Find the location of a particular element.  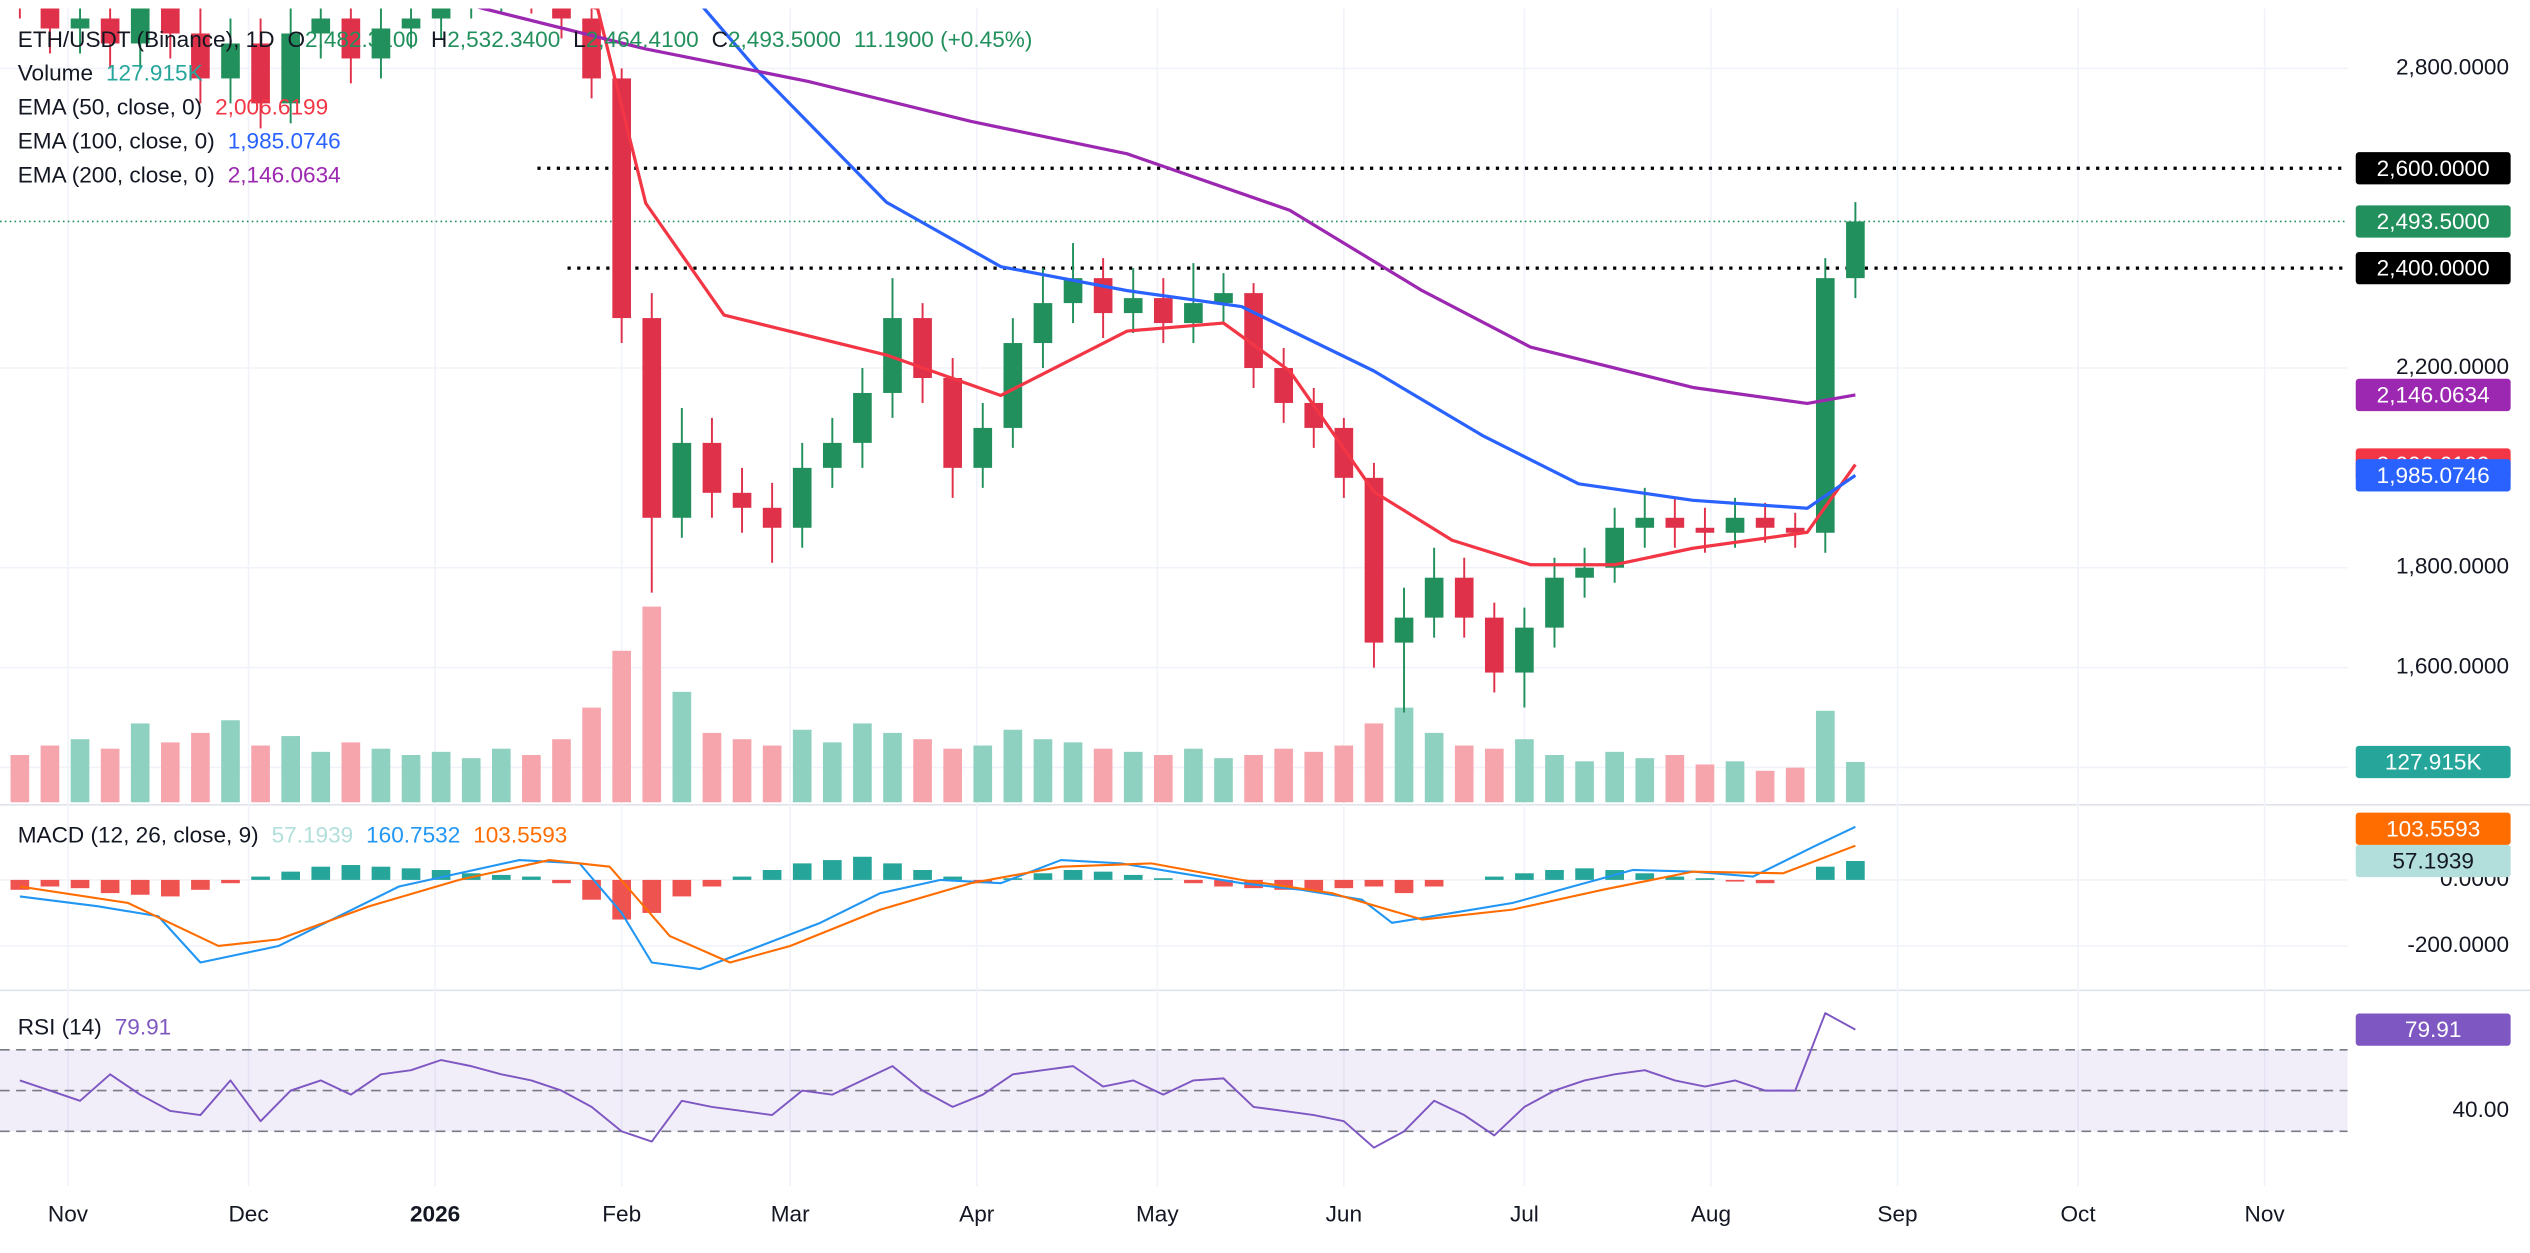

legend-text: 2,464.4100 is located at coordinates (642, 39).